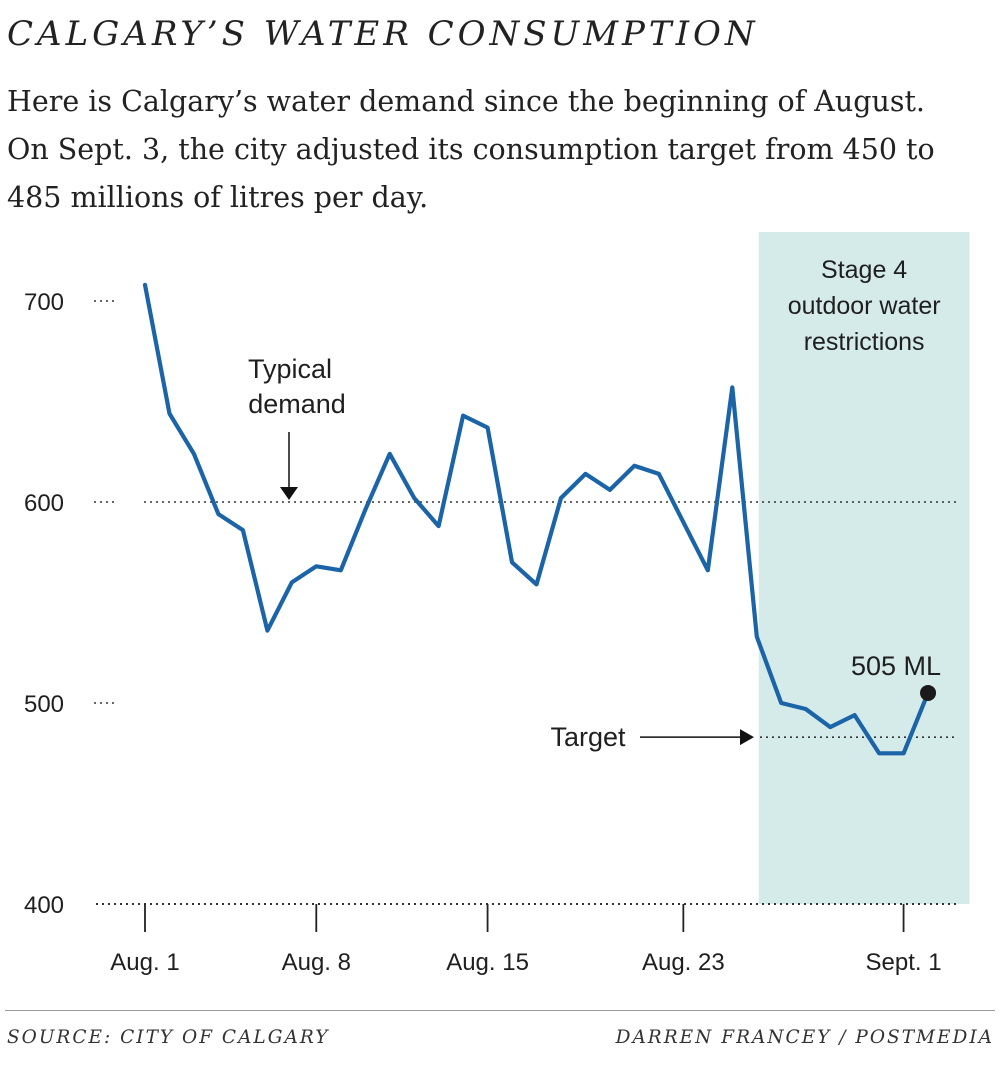 The width and height of the screenshot is (1000, 1073). Describe the element at coordinates (588, 737) in the screenshot. I see `target-label: Target` at that location.